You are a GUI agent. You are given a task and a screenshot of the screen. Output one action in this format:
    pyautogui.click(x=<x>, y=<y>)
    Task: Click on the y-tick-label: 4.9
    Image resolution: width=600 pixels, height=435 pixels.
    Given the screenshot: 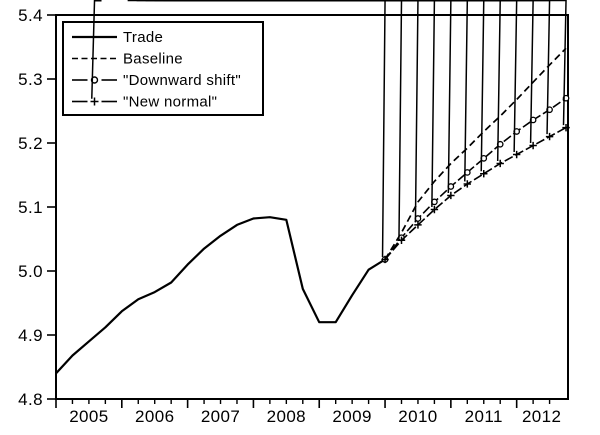 What is the action you would take?
    pyautogui.click(x=30, y=335)
    